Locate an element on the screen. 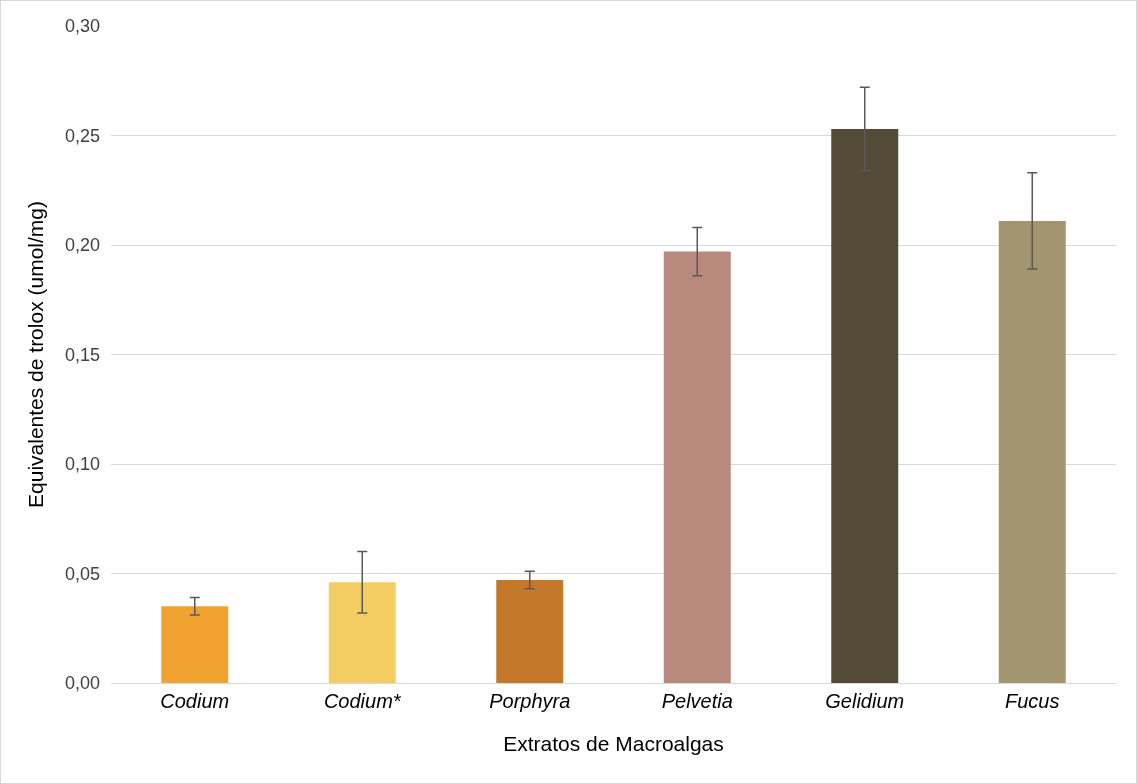 The height and width of the screenshot is (784, 1137). y-tick-label: 0,30 is located at coordinates (82, 26).